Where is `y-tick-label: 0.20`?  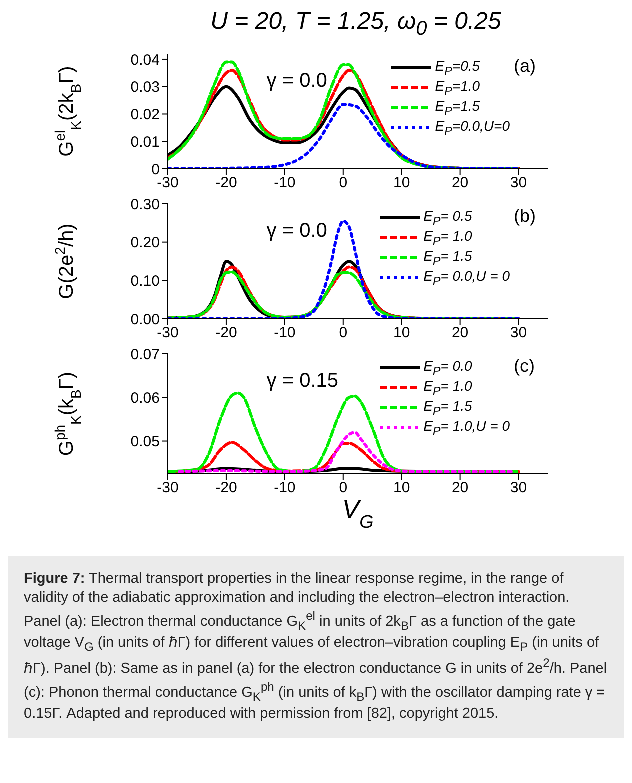 y-tick-label: 0.20 is located at coordinates (145, 243).